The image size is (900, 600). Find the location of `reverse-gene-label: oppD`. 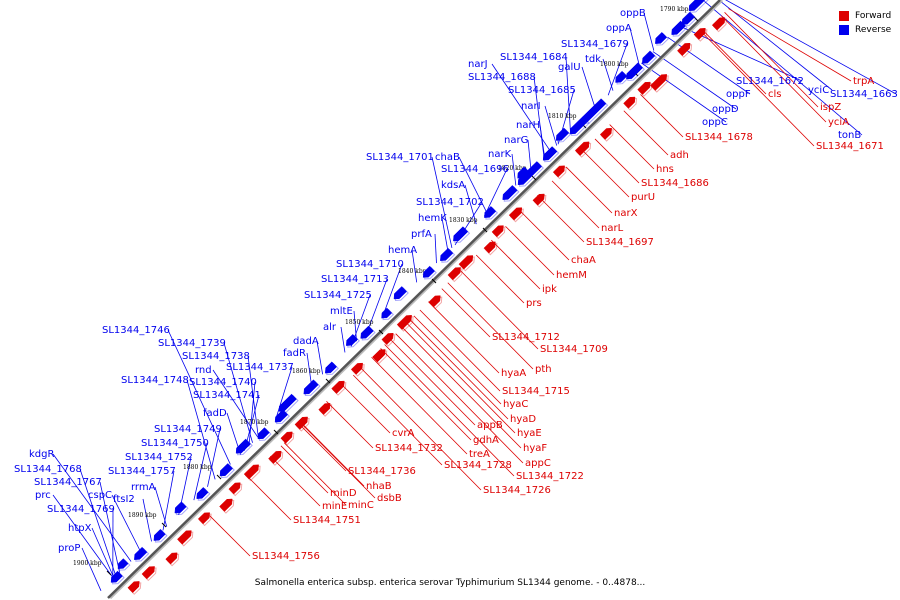

reverse-gene-label: oppD is located at coordinates (725, 109).